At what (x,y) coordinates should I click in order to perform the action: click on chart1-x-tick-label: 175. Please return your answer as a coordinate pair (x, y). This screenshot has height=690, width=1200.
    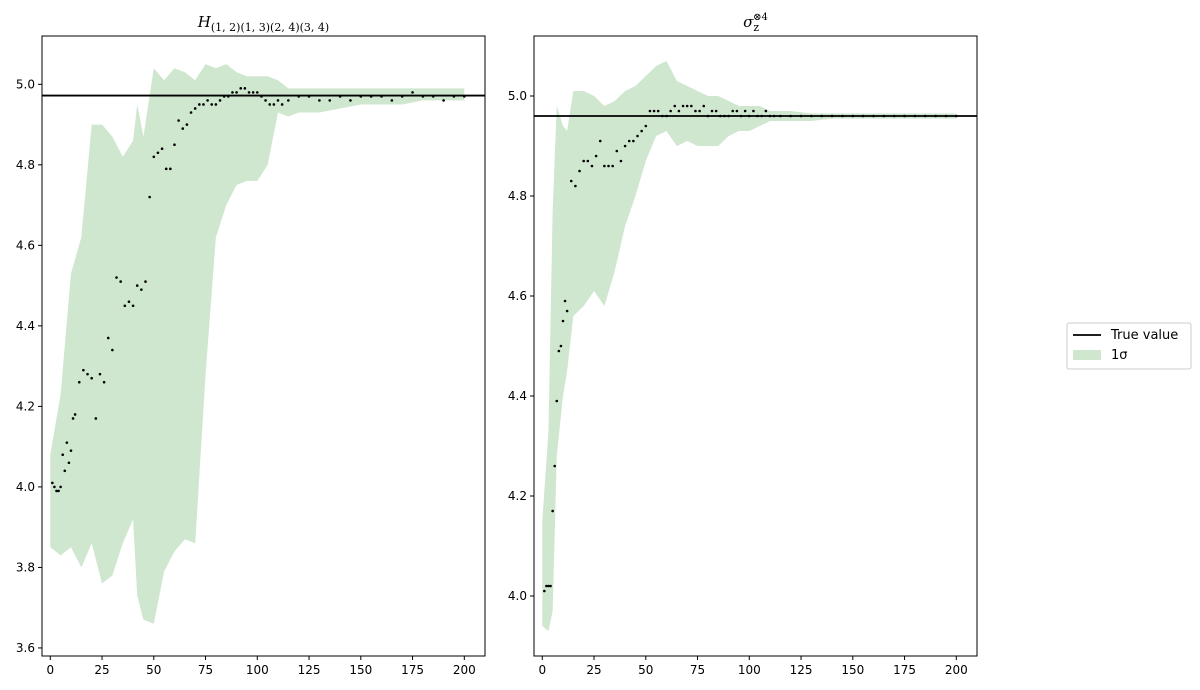
    Looking at the image, I should click on (904, 670).